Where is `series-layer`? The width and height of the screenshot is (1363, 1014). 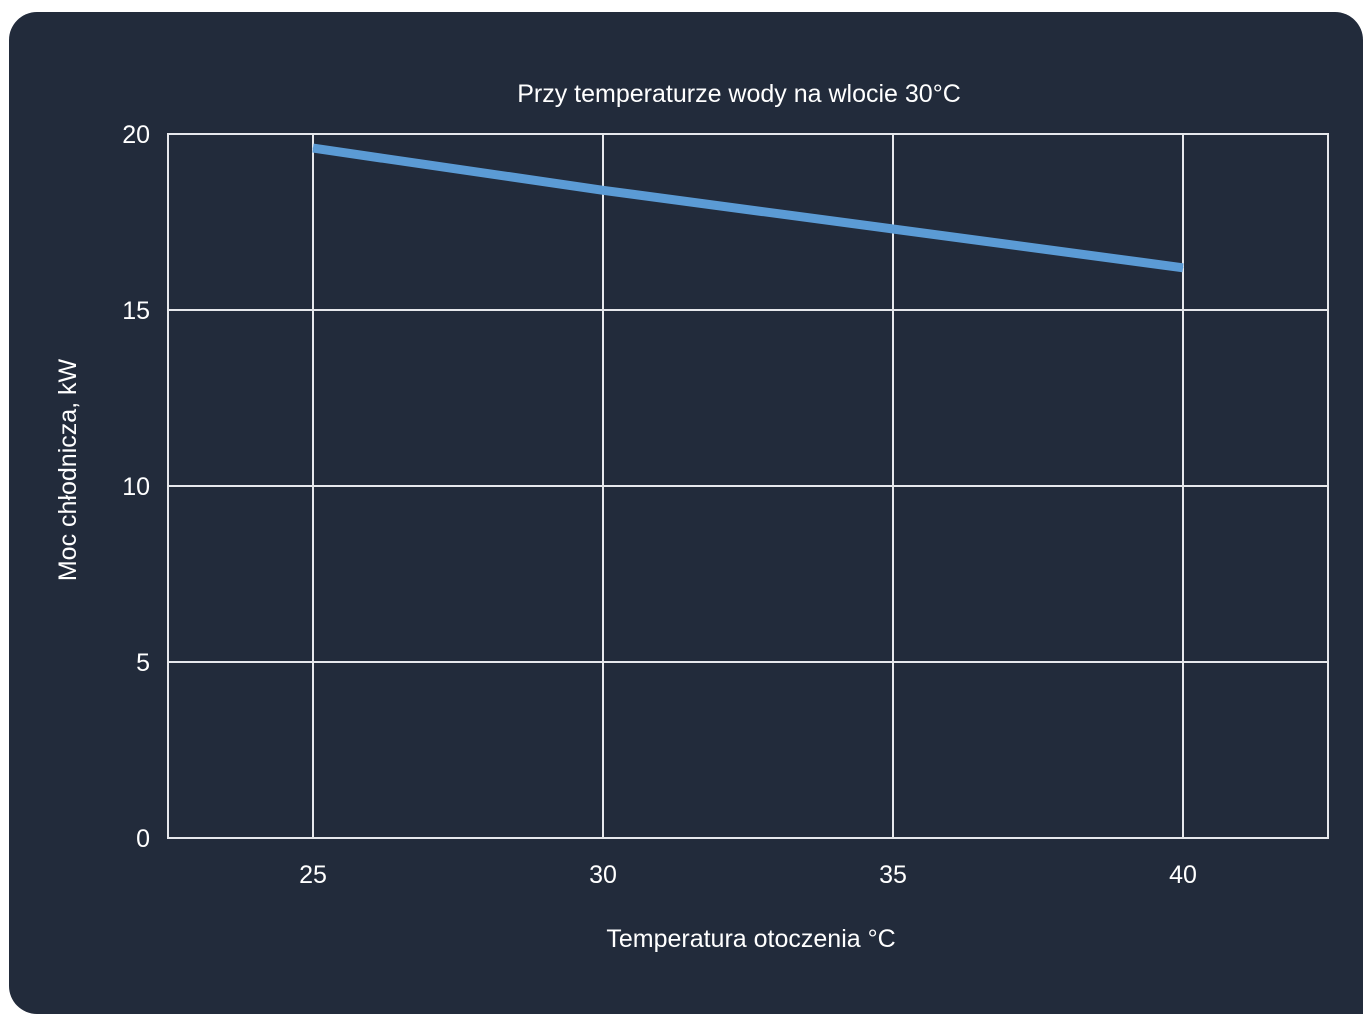 series-layer is located at coordinates (748, 208).